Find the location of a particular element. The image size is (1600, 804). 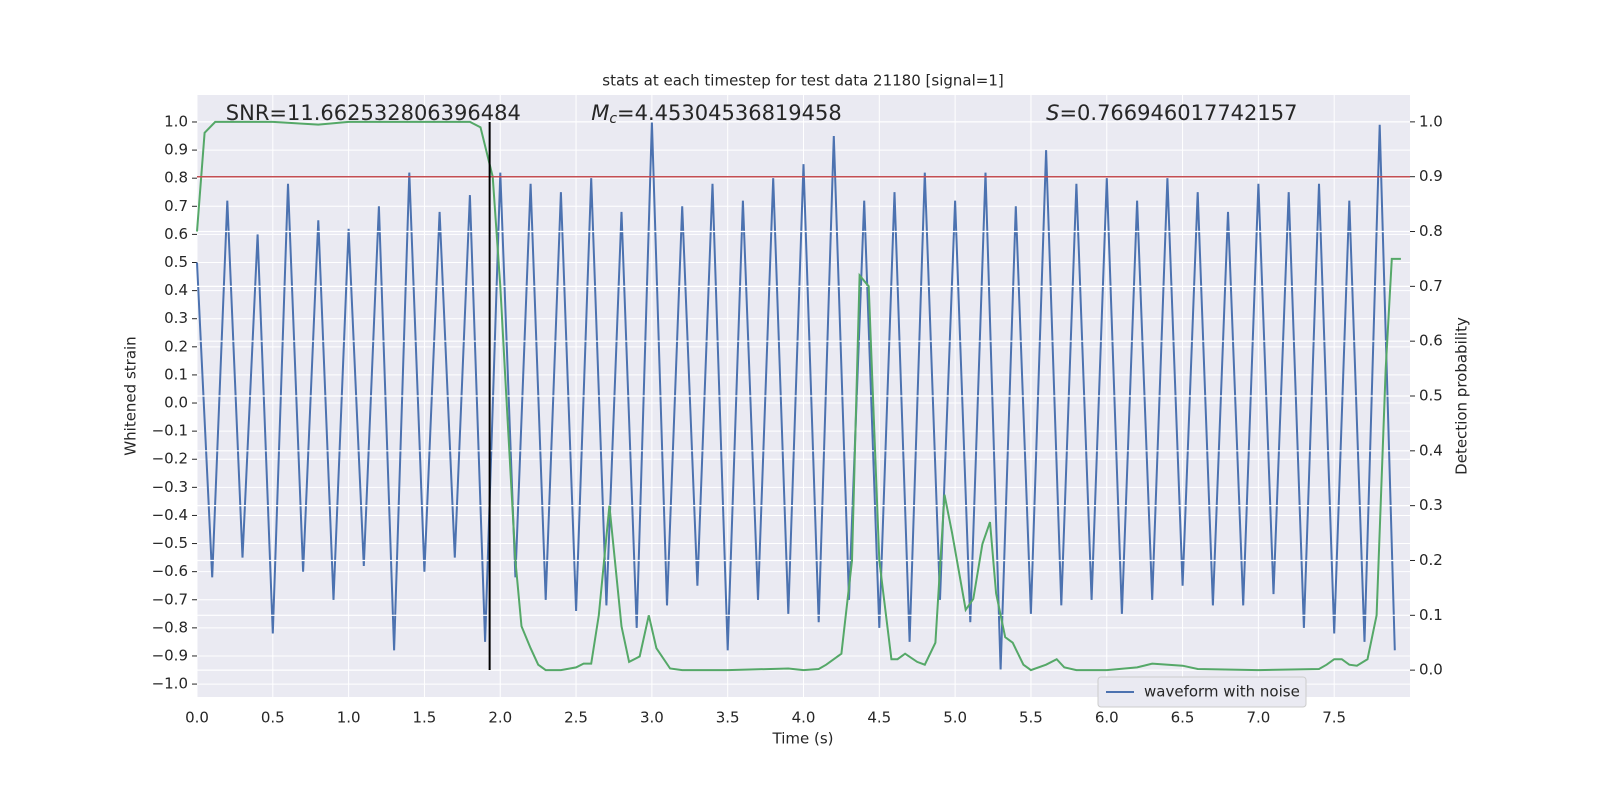

annotation-text: SNR=11.662532806396484 is located at coordinates (373, 113).